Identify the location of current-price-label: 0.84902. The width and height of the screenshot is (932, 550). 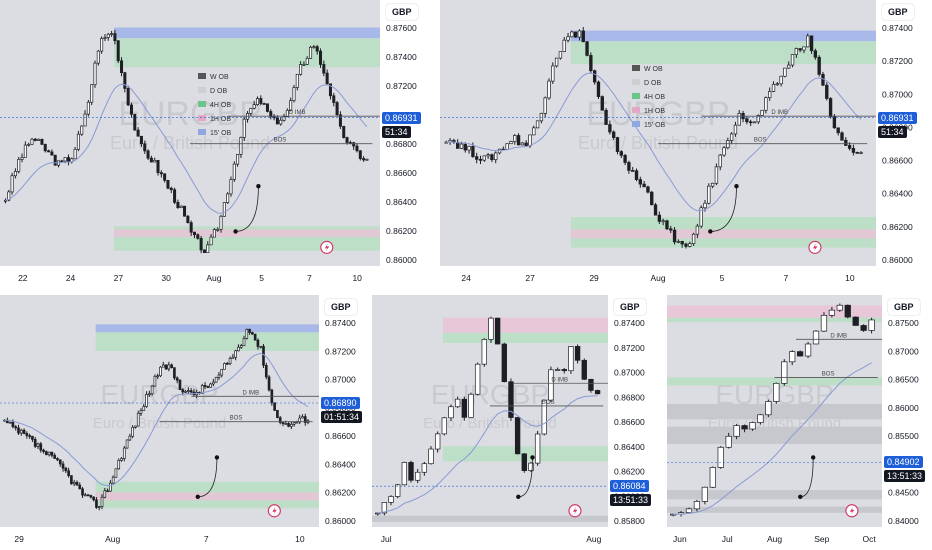
(903, 462).